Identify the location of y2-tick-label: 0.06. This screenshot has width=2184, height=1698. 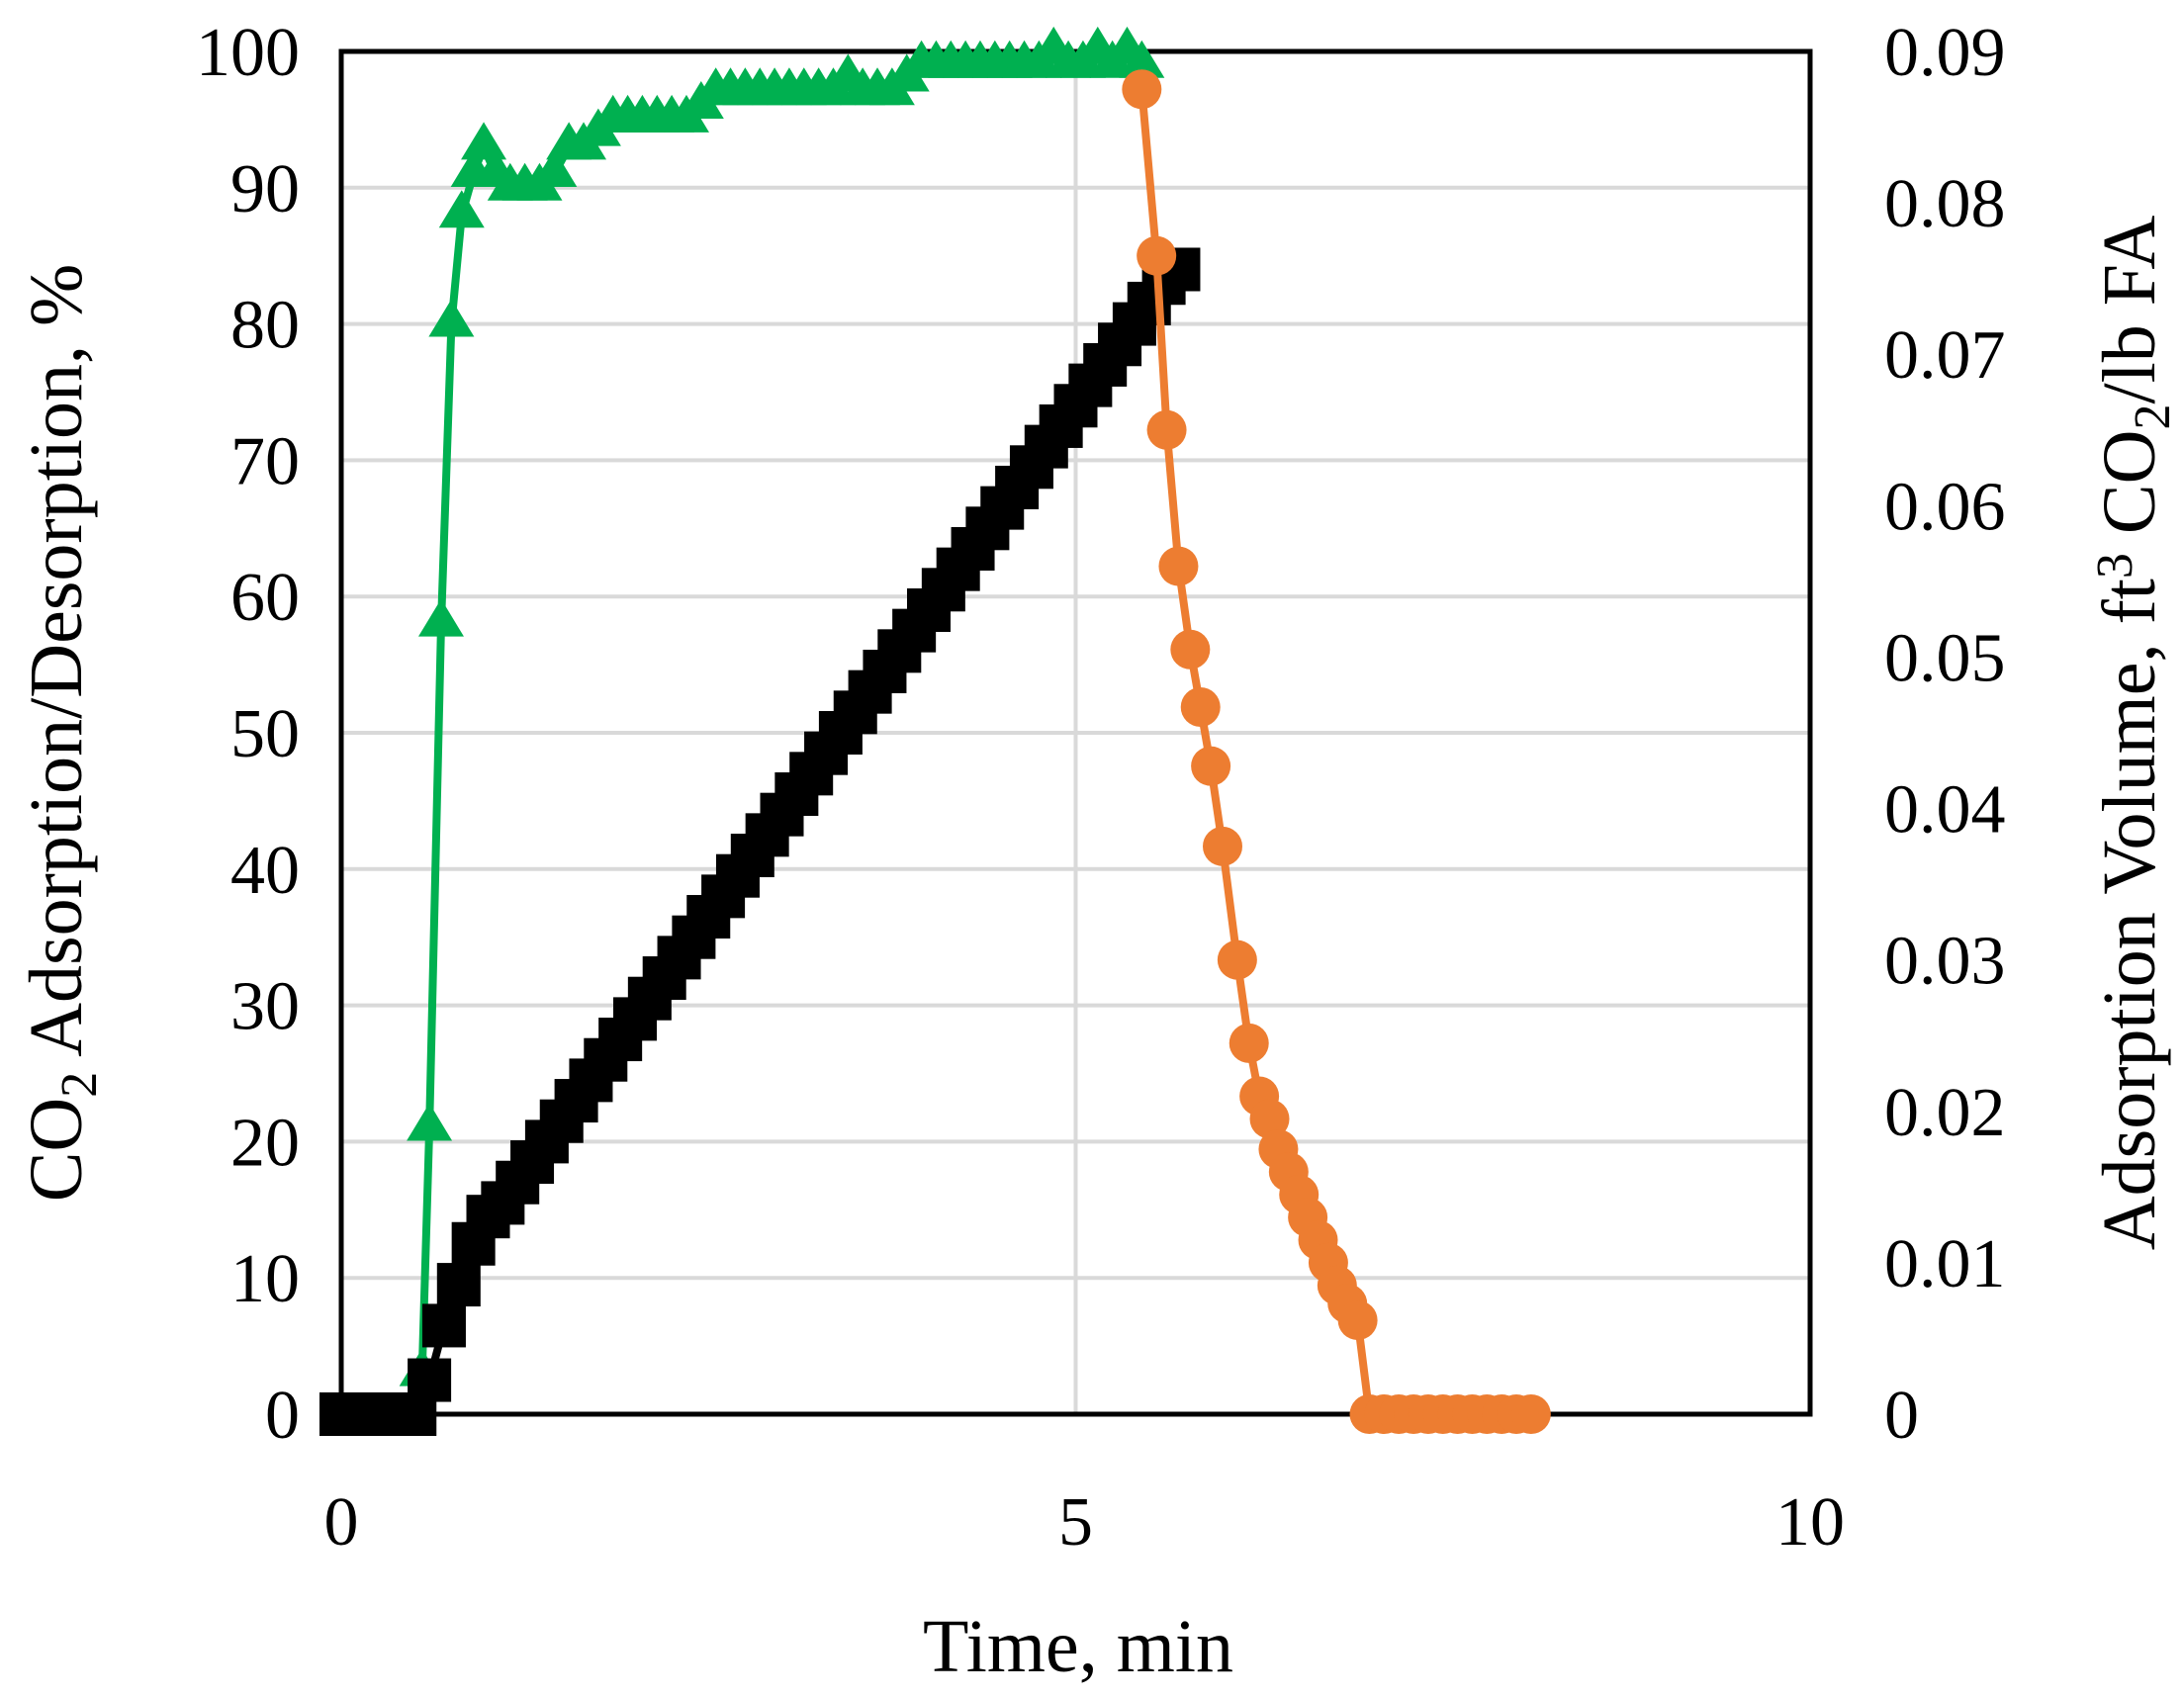
(1945, 507).